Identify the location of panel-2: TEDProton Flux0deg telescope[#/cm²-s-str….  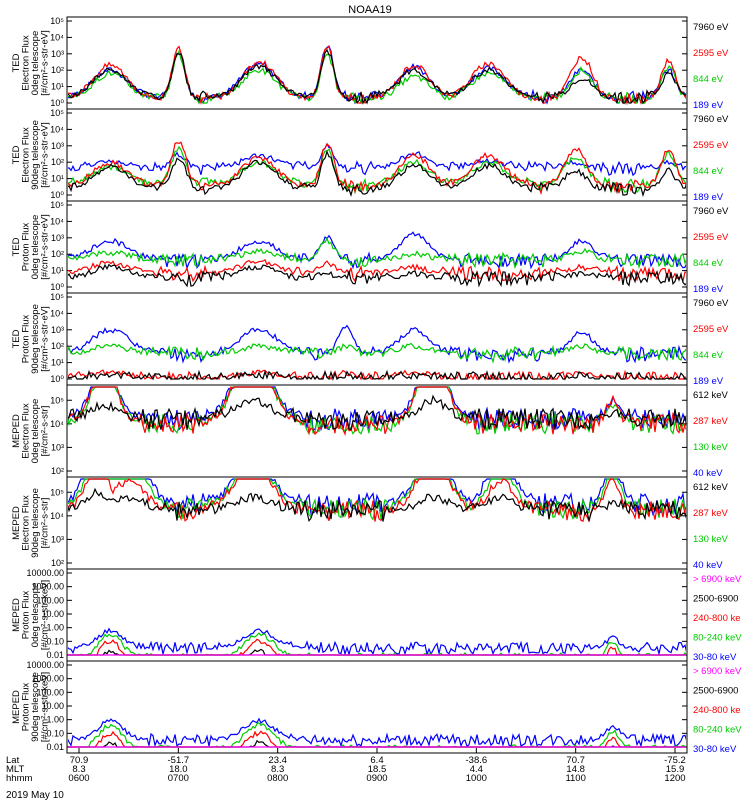
(370, 247).